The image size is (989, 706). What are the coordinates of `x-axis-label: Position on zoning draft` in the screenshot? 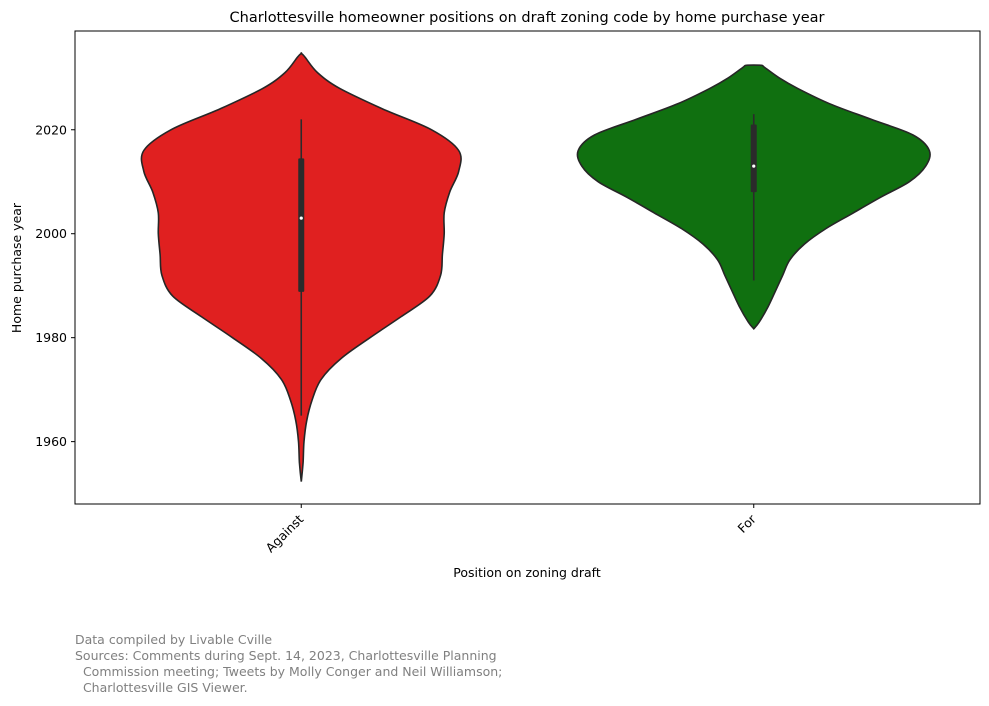 It's located at (527, 572).